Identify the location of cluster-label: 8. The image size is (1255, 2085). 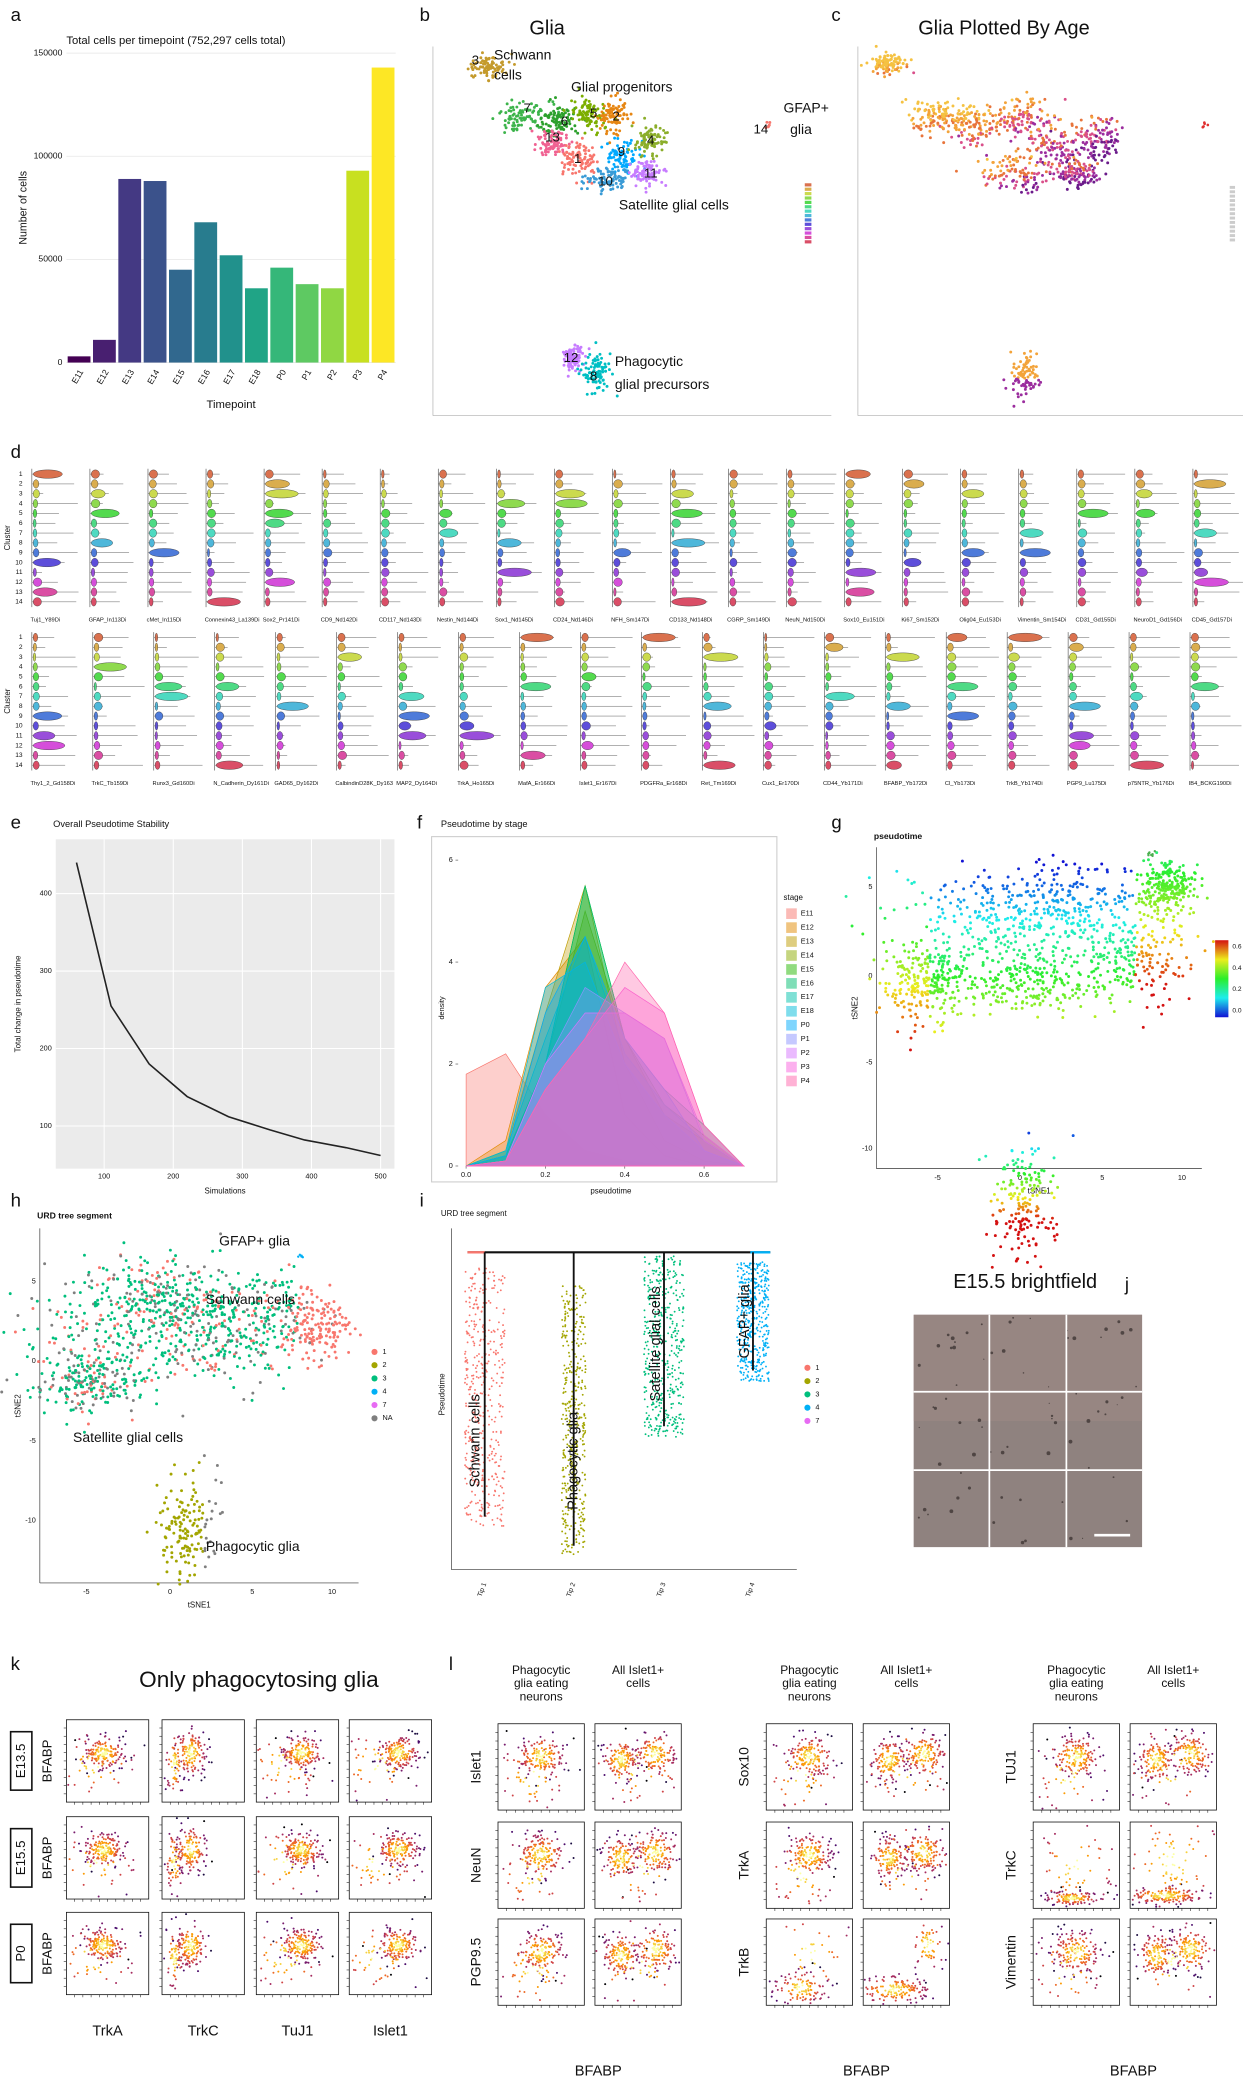
(21, 543).